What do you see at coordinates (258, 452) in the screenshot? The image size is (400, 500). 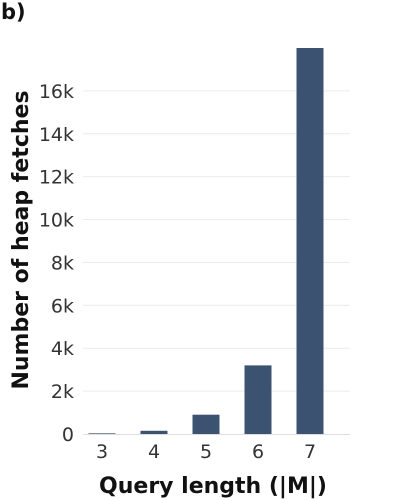 I see `x-tick-label: 6` at bounding box center [258, 452].